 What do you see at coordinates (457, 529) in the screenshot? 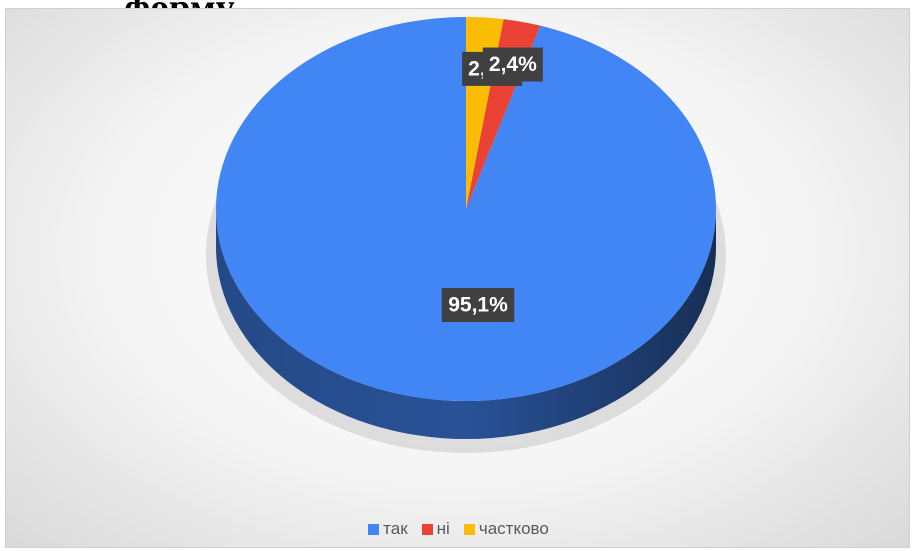
I see `legend: так ні частково` at bounding box center [457, 529].